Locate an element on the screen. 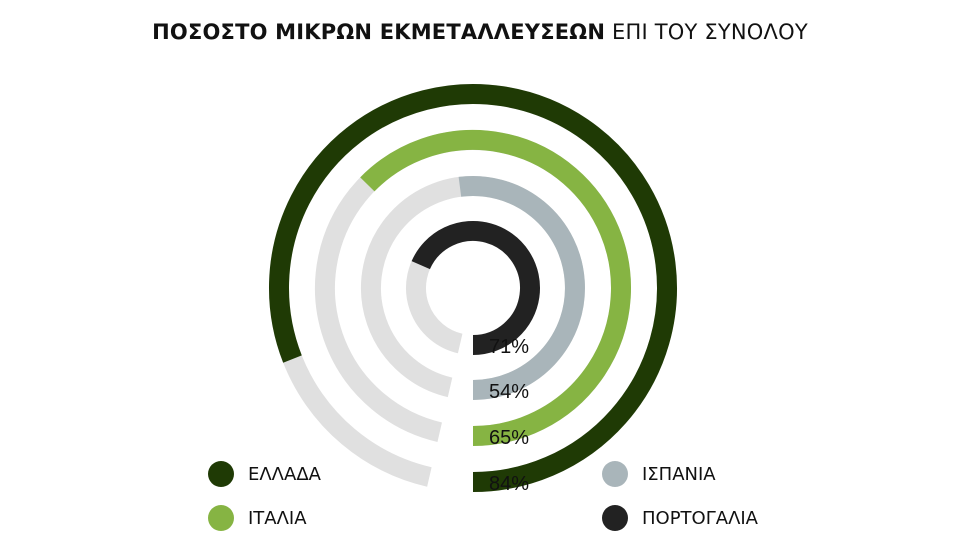  chart-title-bold: ΠΟΣΟΣΤΟ ΜΙΚΡΩΝ ΕΚΜΕΤΑΛΛΕΥΣΕΩΝ is located at coordinates (379, 32).